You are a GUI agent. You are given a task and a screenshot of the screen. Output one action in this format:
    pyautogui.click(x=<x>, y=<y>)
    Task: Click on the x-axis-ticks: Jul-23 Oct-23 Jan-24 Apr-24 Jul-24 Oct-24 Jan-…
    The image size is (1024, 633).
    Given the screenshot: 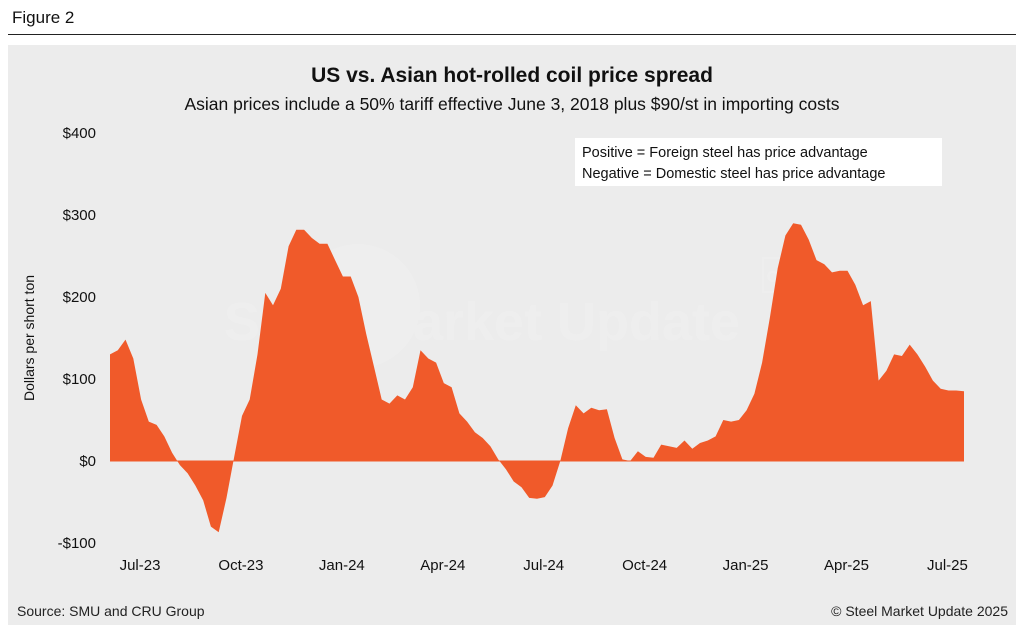 What is the action you would take?
    pyautogui.click(x=544, y=565)
    